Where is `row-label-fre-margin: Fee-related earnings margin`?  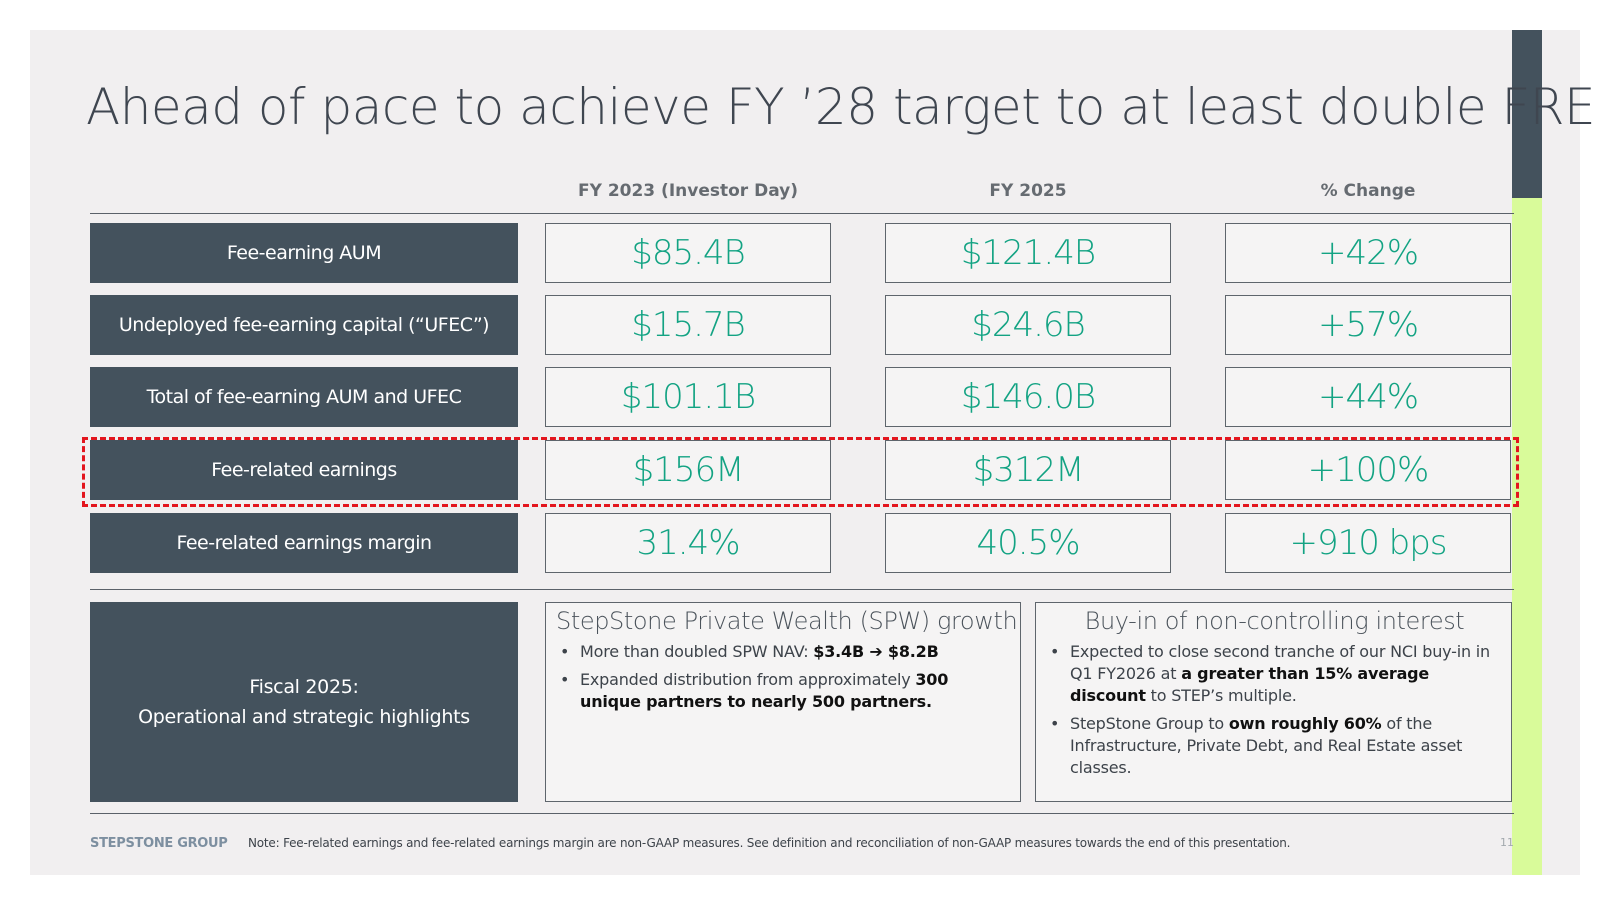 row-label-fre-margin: Fee-related earnings margin is located at coordinates (304, 543).